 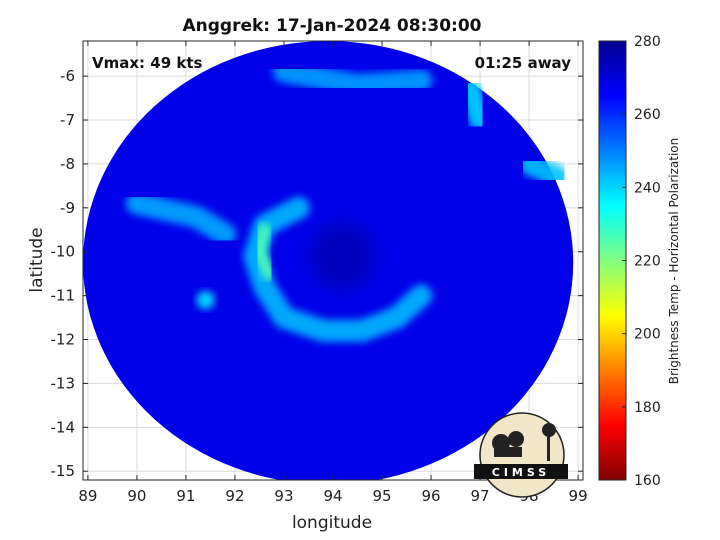 What do you see at coordinates (523, 63) in the screenshot?
I see `time-offset-label: 01:25 away` at bounding box center [523, 63].